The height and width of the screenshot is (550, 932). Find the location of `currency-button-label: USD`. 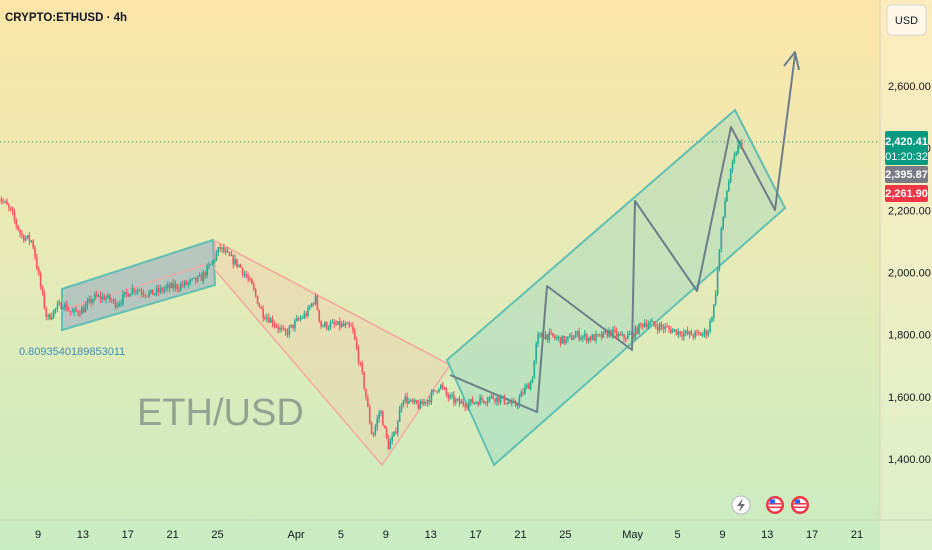

currency-button-label: USD is located at coordinates (906, 21).